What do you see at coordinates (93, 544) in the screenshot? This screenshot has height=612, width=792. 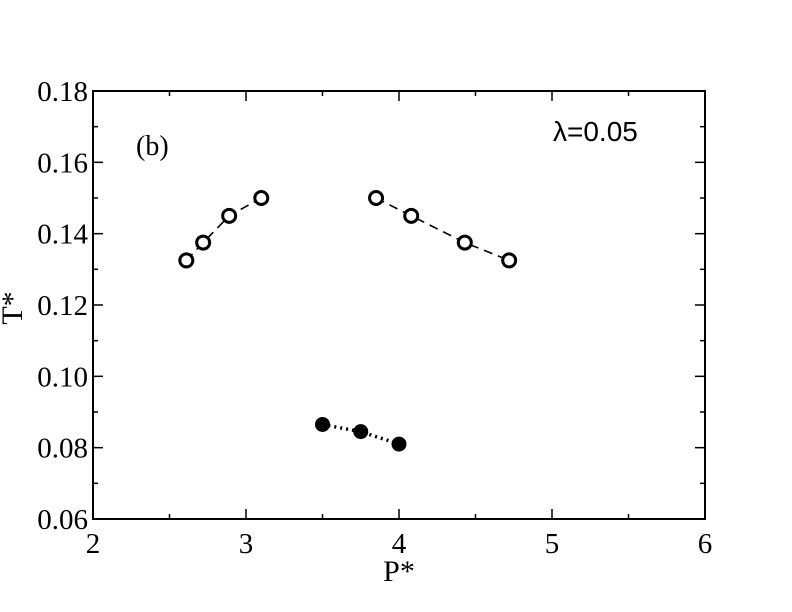 I see `x-tick-label: 2` at bounding box center [93, 544].